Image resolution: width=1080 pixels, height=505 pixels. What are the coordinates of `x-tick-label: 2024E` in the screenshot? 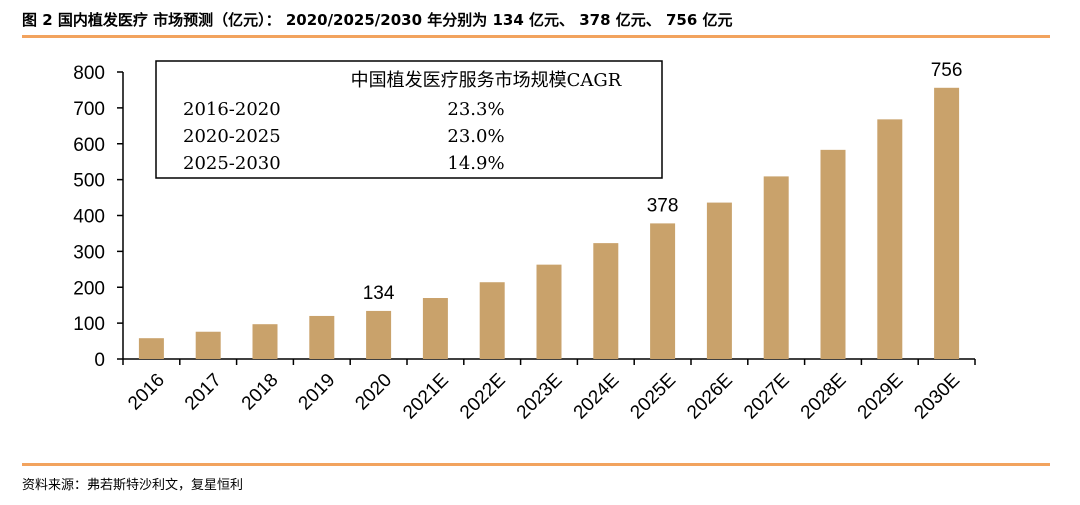 It's located at (597, 397).